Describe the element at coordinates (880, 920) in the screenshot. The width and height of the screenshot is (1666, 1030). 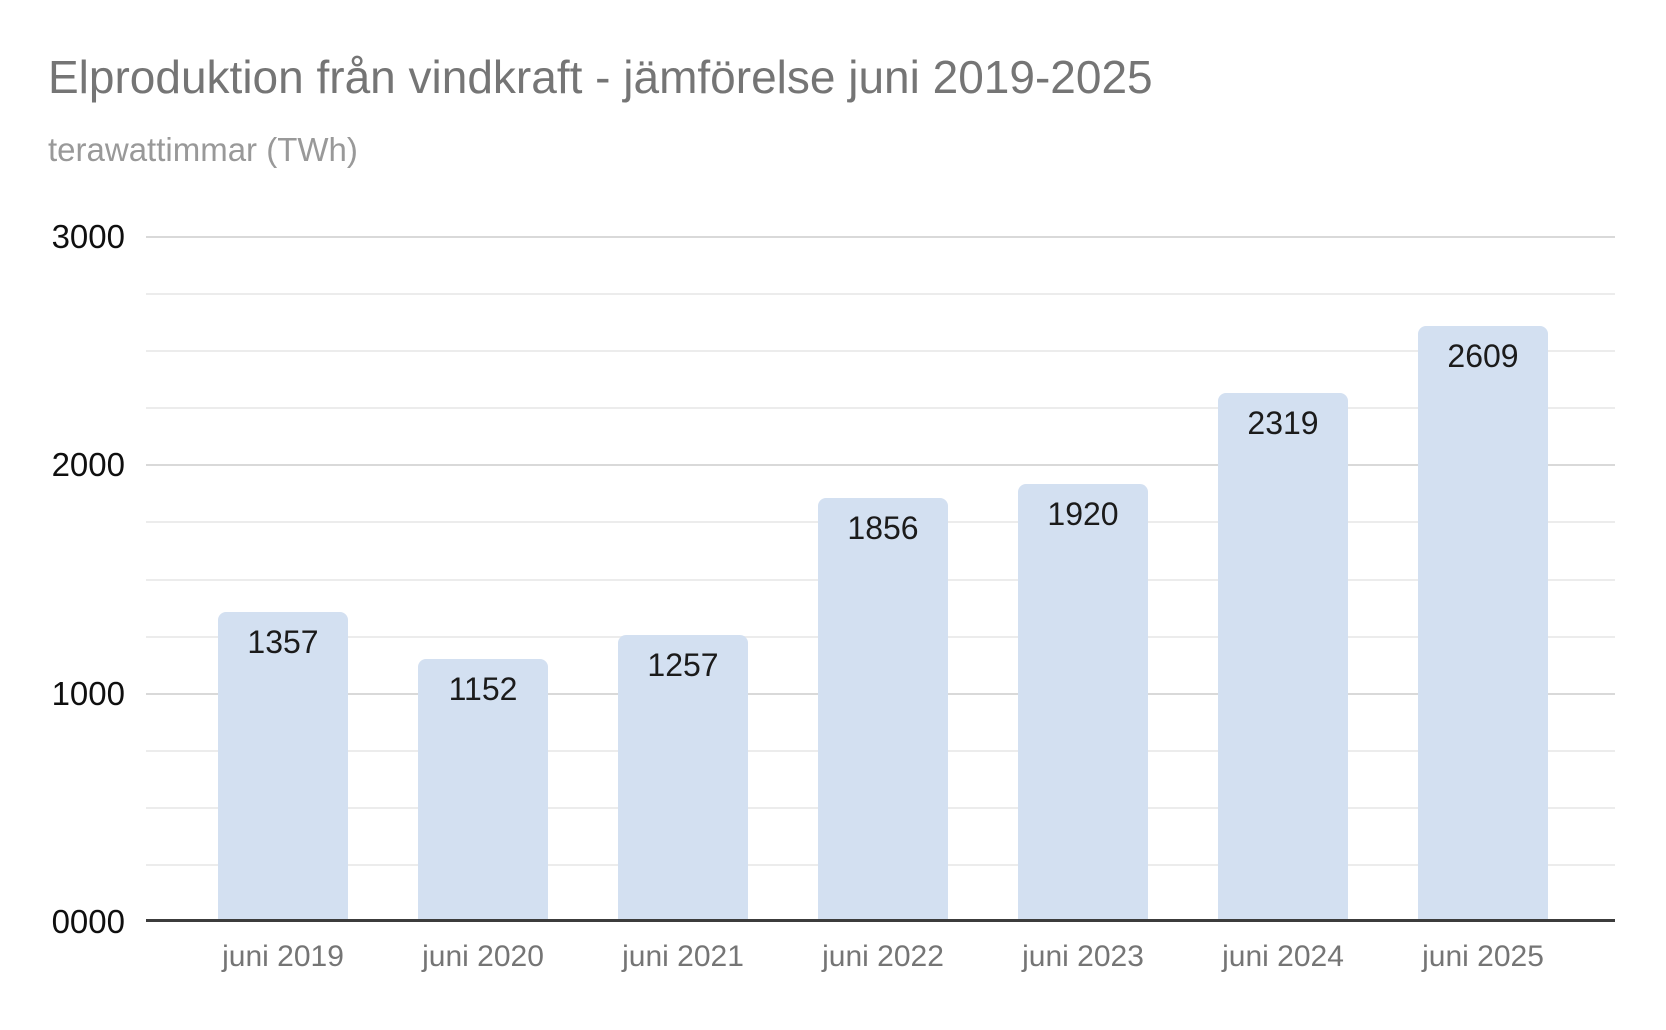
I see `x-axis-line` at that location.